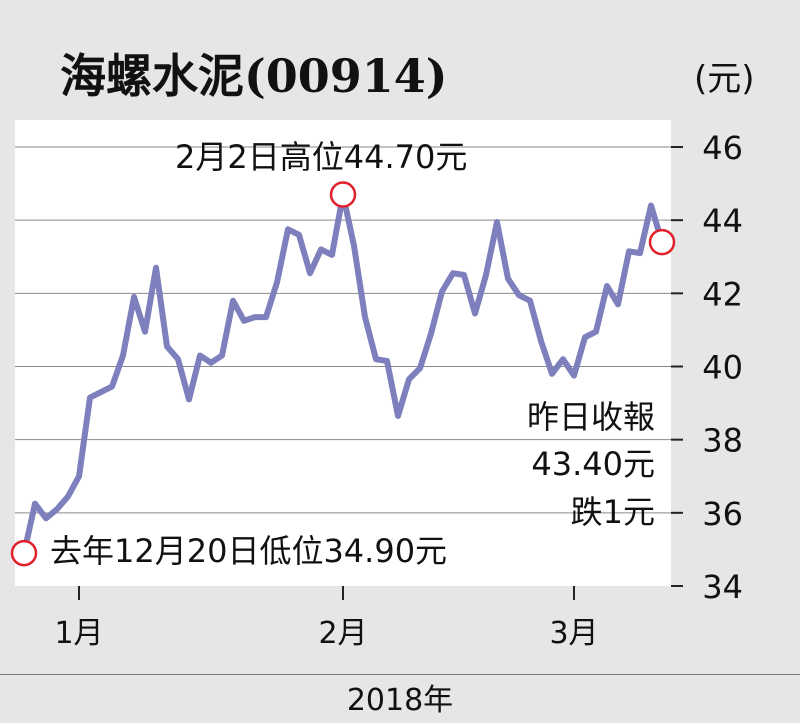 Image resolution: width=800 pixels, height=723 pixels. I want to click on annotation-high: 2月2日高位44.70元, so click(321, 157).